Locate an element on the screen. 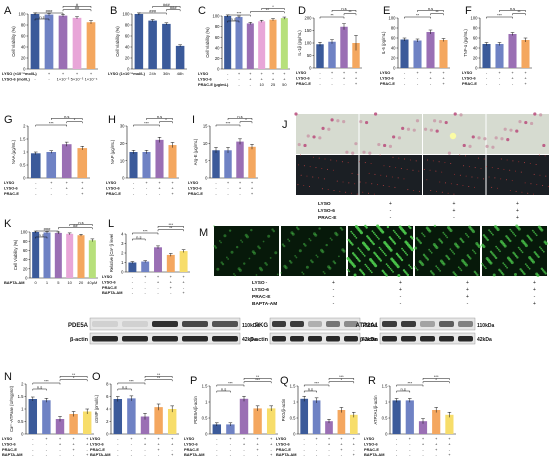  y-tick-label: 40 is located at coordinates (25, 259).